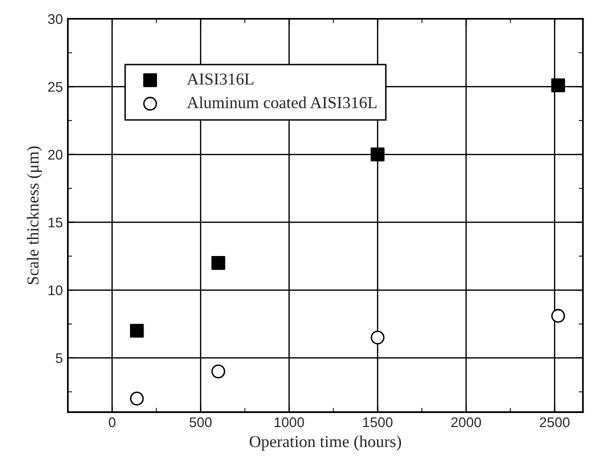  What do you see at coordinates (555, 422) in the screenshot?
I see `x-tick-label: 2500` at bounding box center [555, 422].